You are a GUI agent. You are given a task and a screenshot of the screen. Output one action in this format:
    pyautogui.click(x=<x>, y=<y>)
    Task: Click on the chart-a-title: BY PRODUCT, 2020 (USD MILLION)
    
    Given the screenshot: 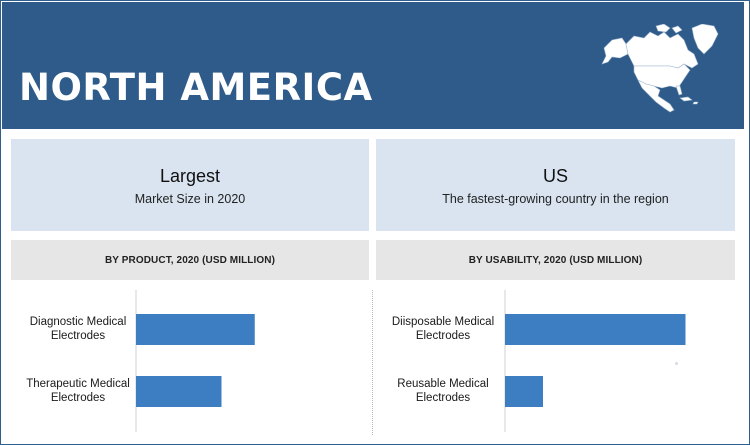 What is the action you would take?
    pyautogui.click(x=190, y=260)
    